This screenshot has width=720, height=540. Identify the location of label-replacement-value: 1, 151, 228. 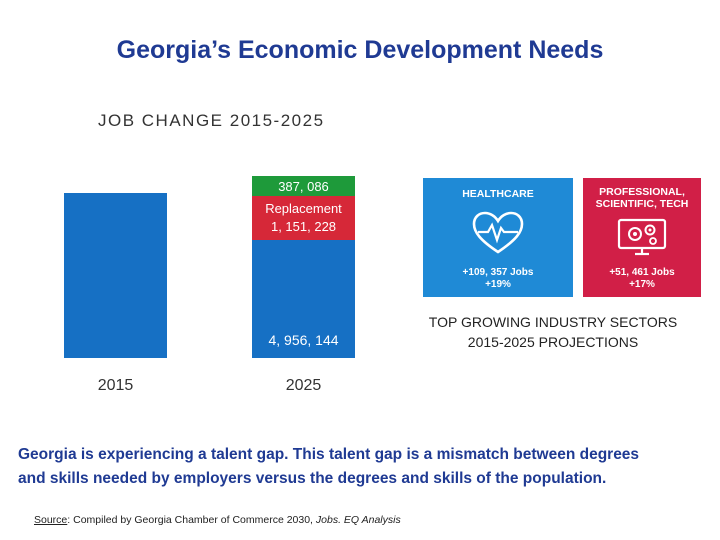
(303, 226).